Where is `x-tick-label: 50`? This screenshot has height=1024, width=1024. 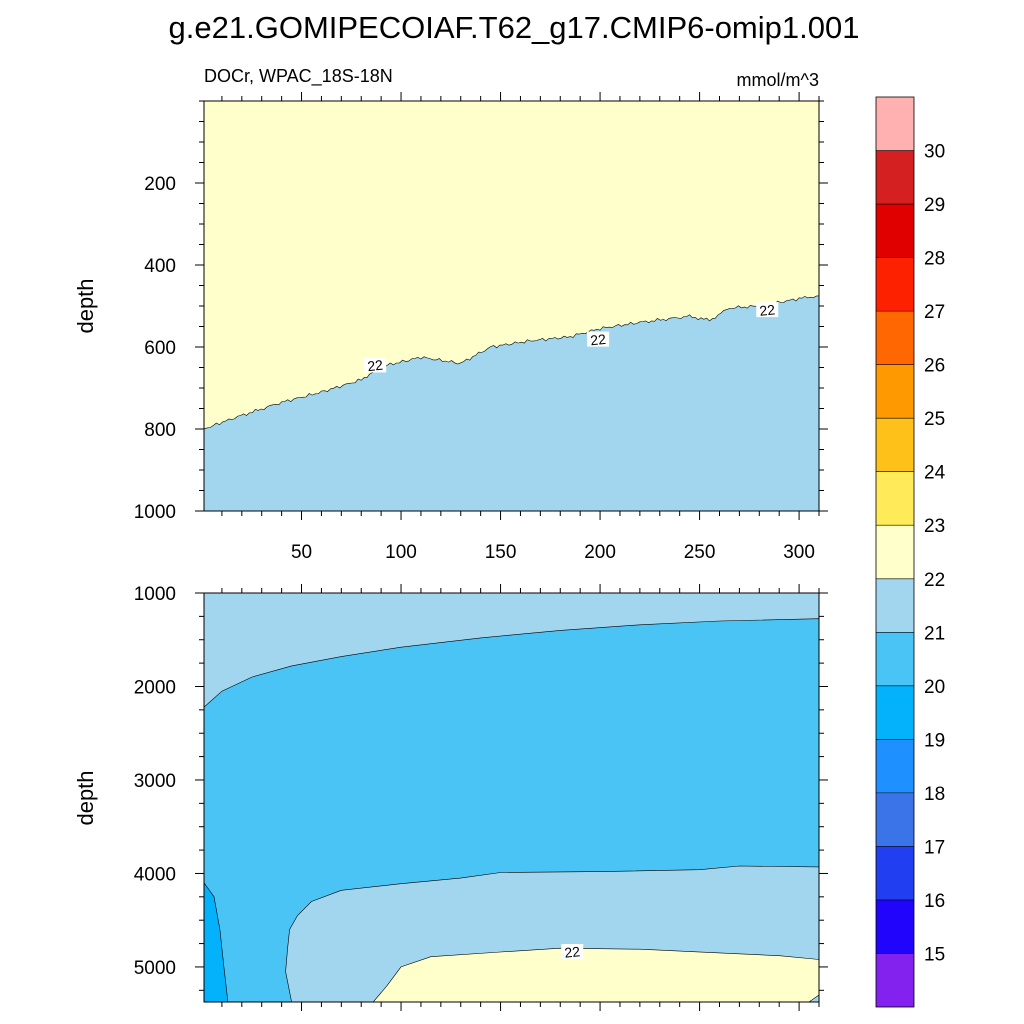
x-tick-label: 50 is located at coordinates (301, 552).